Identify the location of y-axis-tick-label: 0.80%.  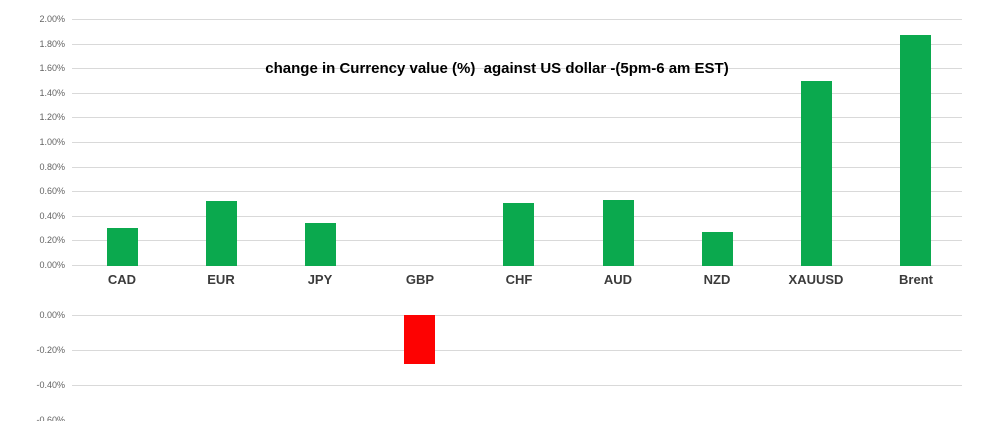
(52, 167).